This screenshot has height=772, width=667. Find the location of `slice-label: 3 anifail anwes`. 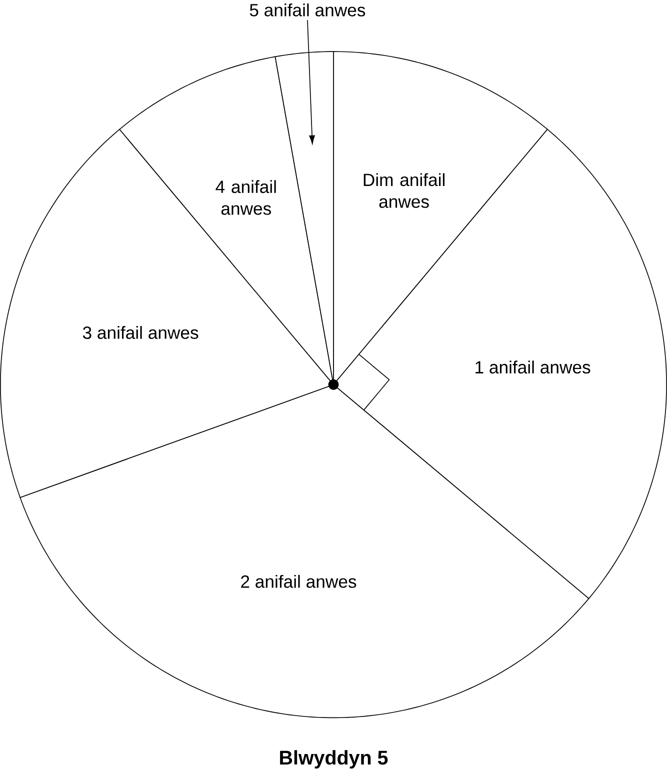

slice-label: 3 anifail anwes is located at coordinates (140, 332).